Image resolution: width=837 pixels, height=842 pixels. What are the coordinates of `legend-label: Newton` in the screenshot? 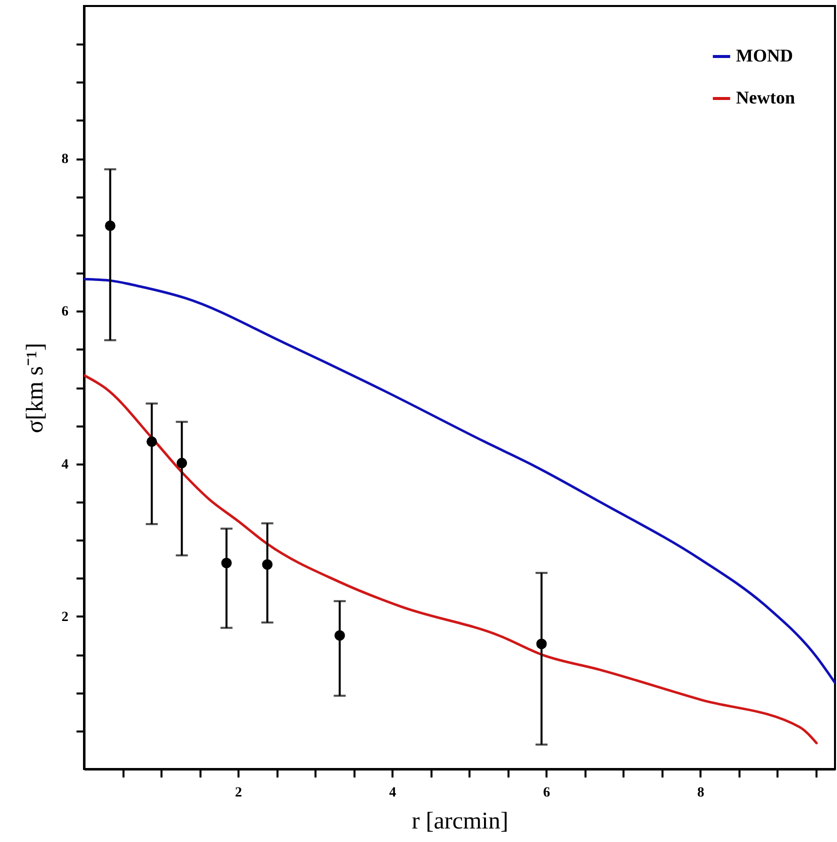 It's located at (765, 98).